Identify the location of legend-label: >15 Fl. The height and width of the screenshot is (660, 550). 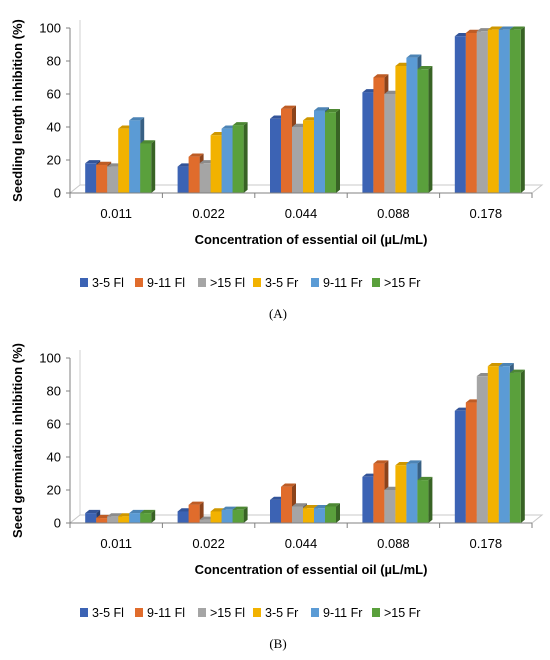
(227, 613).